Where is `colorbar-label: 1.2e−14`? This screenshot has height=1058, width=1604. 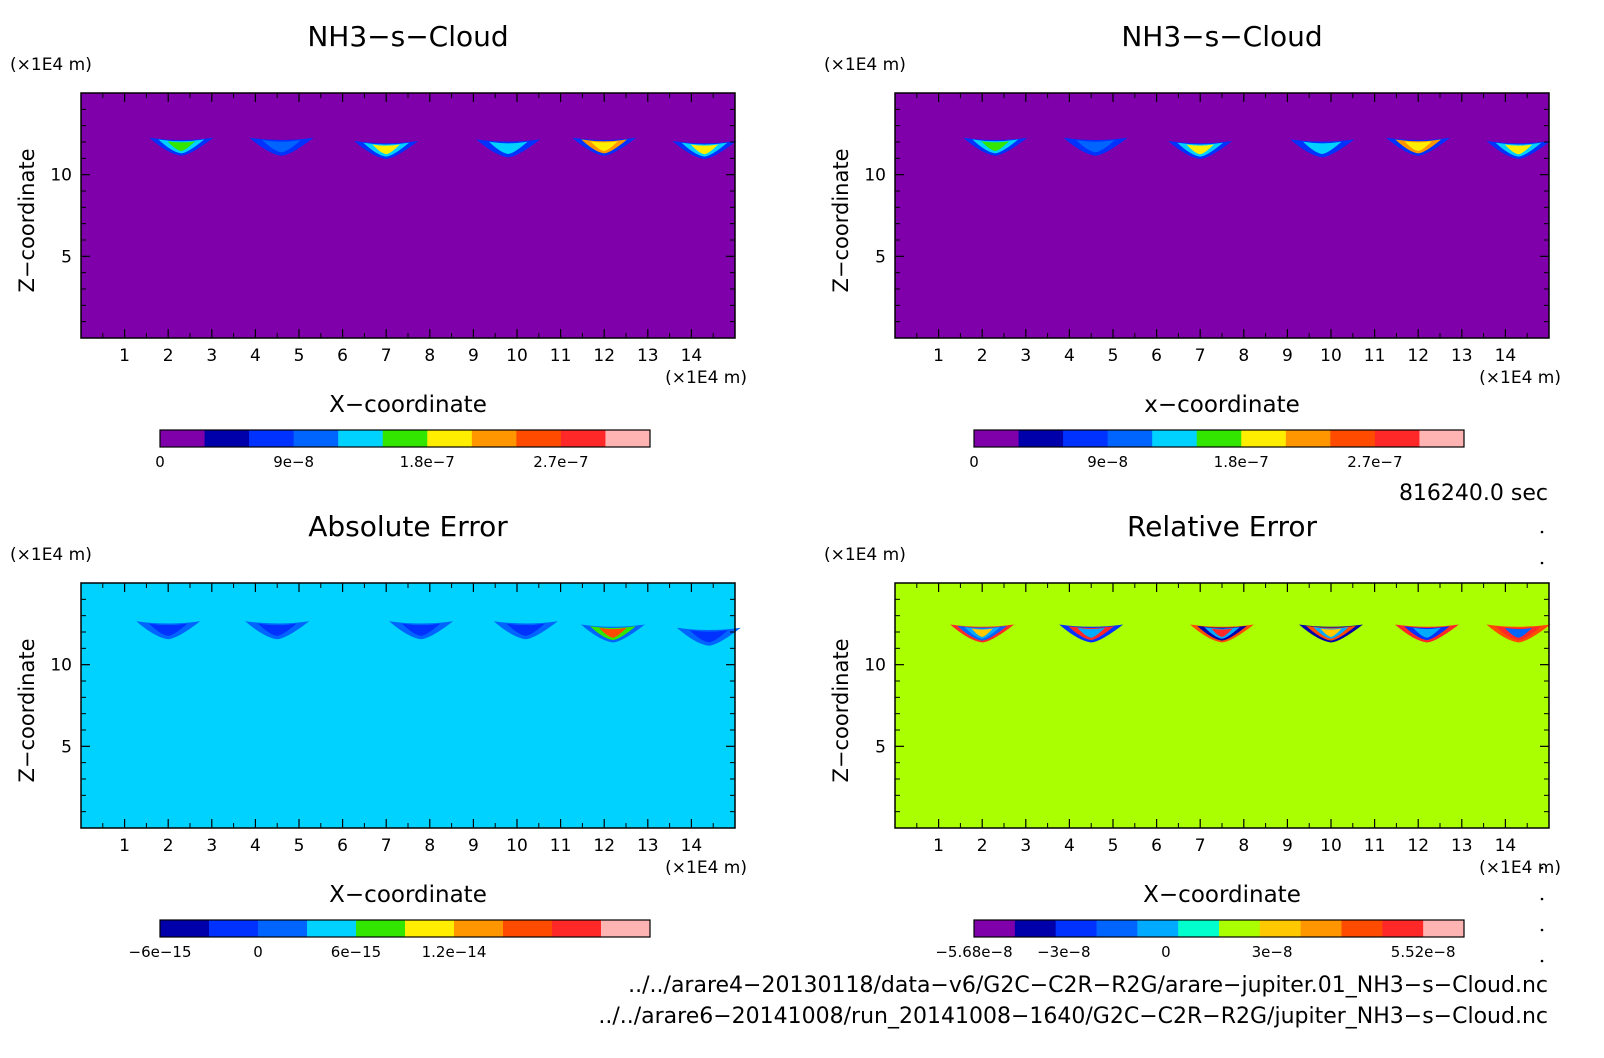
colorbar-label: 1.2e−14 is located at coordinates (454, 952).